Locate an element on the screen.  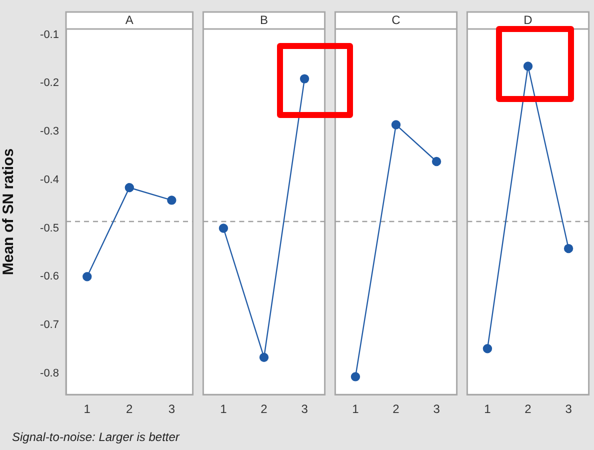
chart-title: D is located at coordinates (528, 19).